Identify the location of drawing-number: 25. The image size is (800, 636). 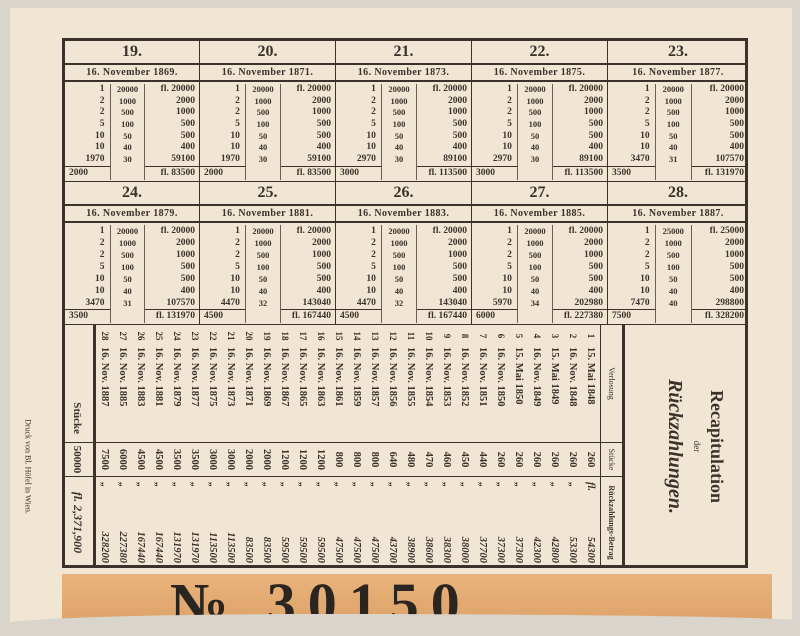
(159, 336).